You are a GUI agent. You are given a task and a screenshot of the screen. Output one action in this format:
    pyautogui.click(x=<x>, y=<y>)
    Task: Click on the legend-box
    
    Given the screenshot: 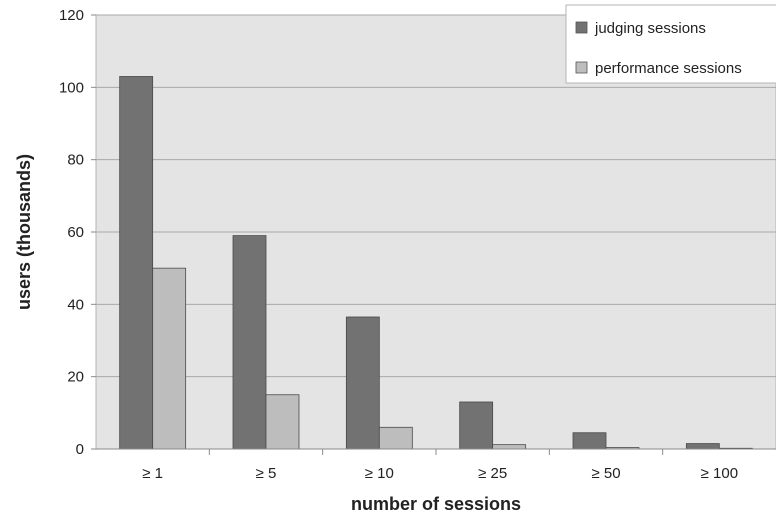 What is the action you would take?
    pyautogui.click(x=670, y=44)
    